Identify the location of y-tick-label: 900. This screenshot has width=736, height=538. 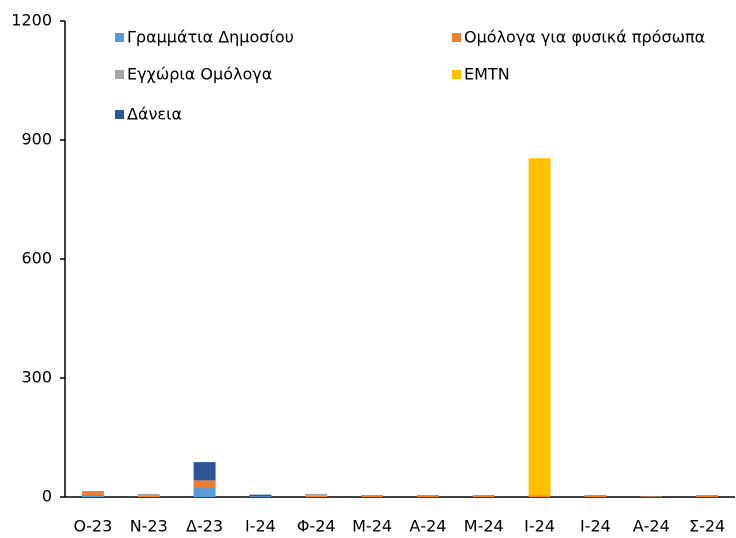
(36, 139).